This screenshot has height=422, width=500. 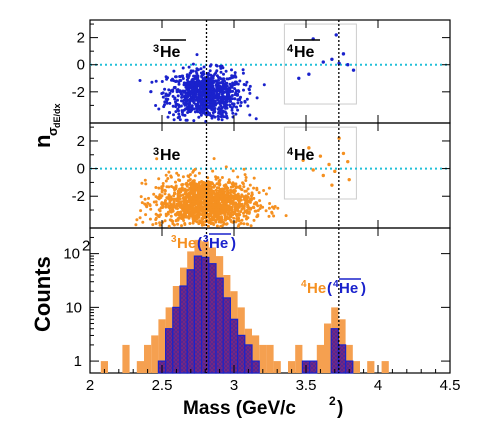 What do you see at coordinates (190, 321) in the screenshot?
I see `histogram-bar-anti-he` at bounding box center [190, 321].